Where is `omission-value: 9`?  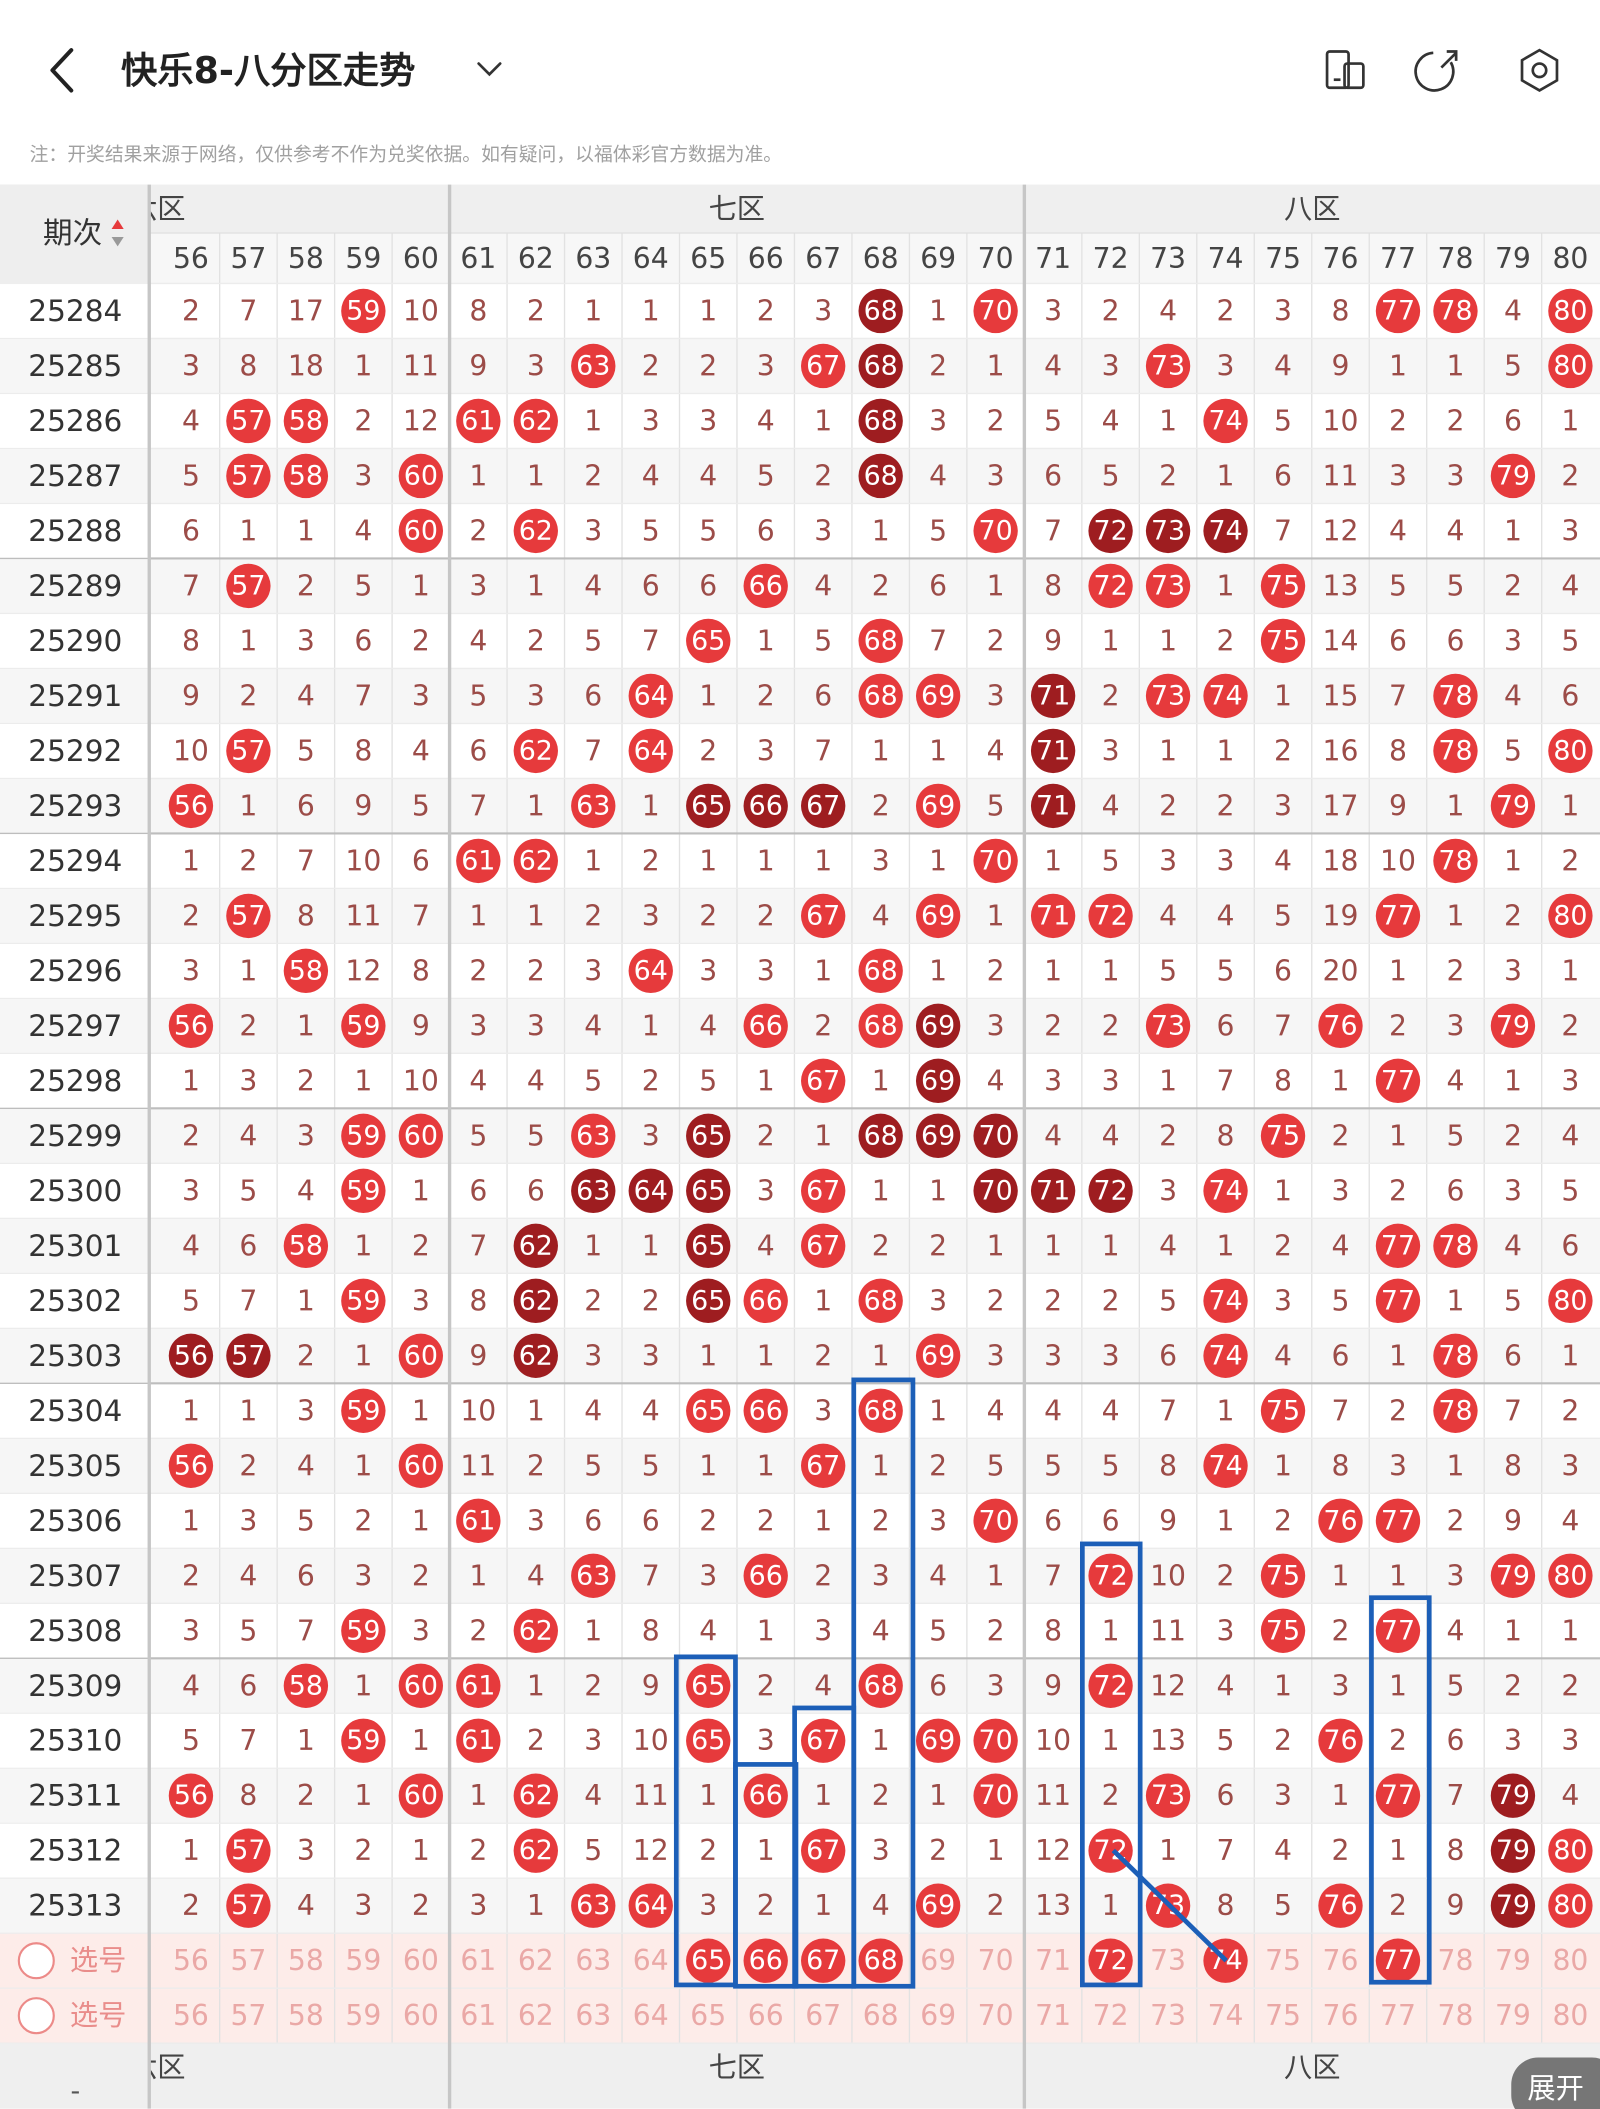
omission-value: 9 is located at coordinates (421, 1025).